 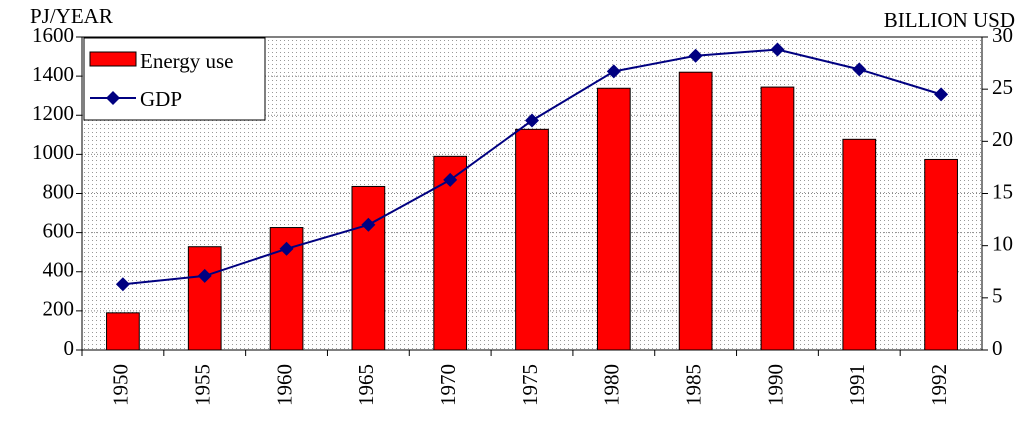 I want to click on y-tick-label: 1600, so click(x=53, y=35).